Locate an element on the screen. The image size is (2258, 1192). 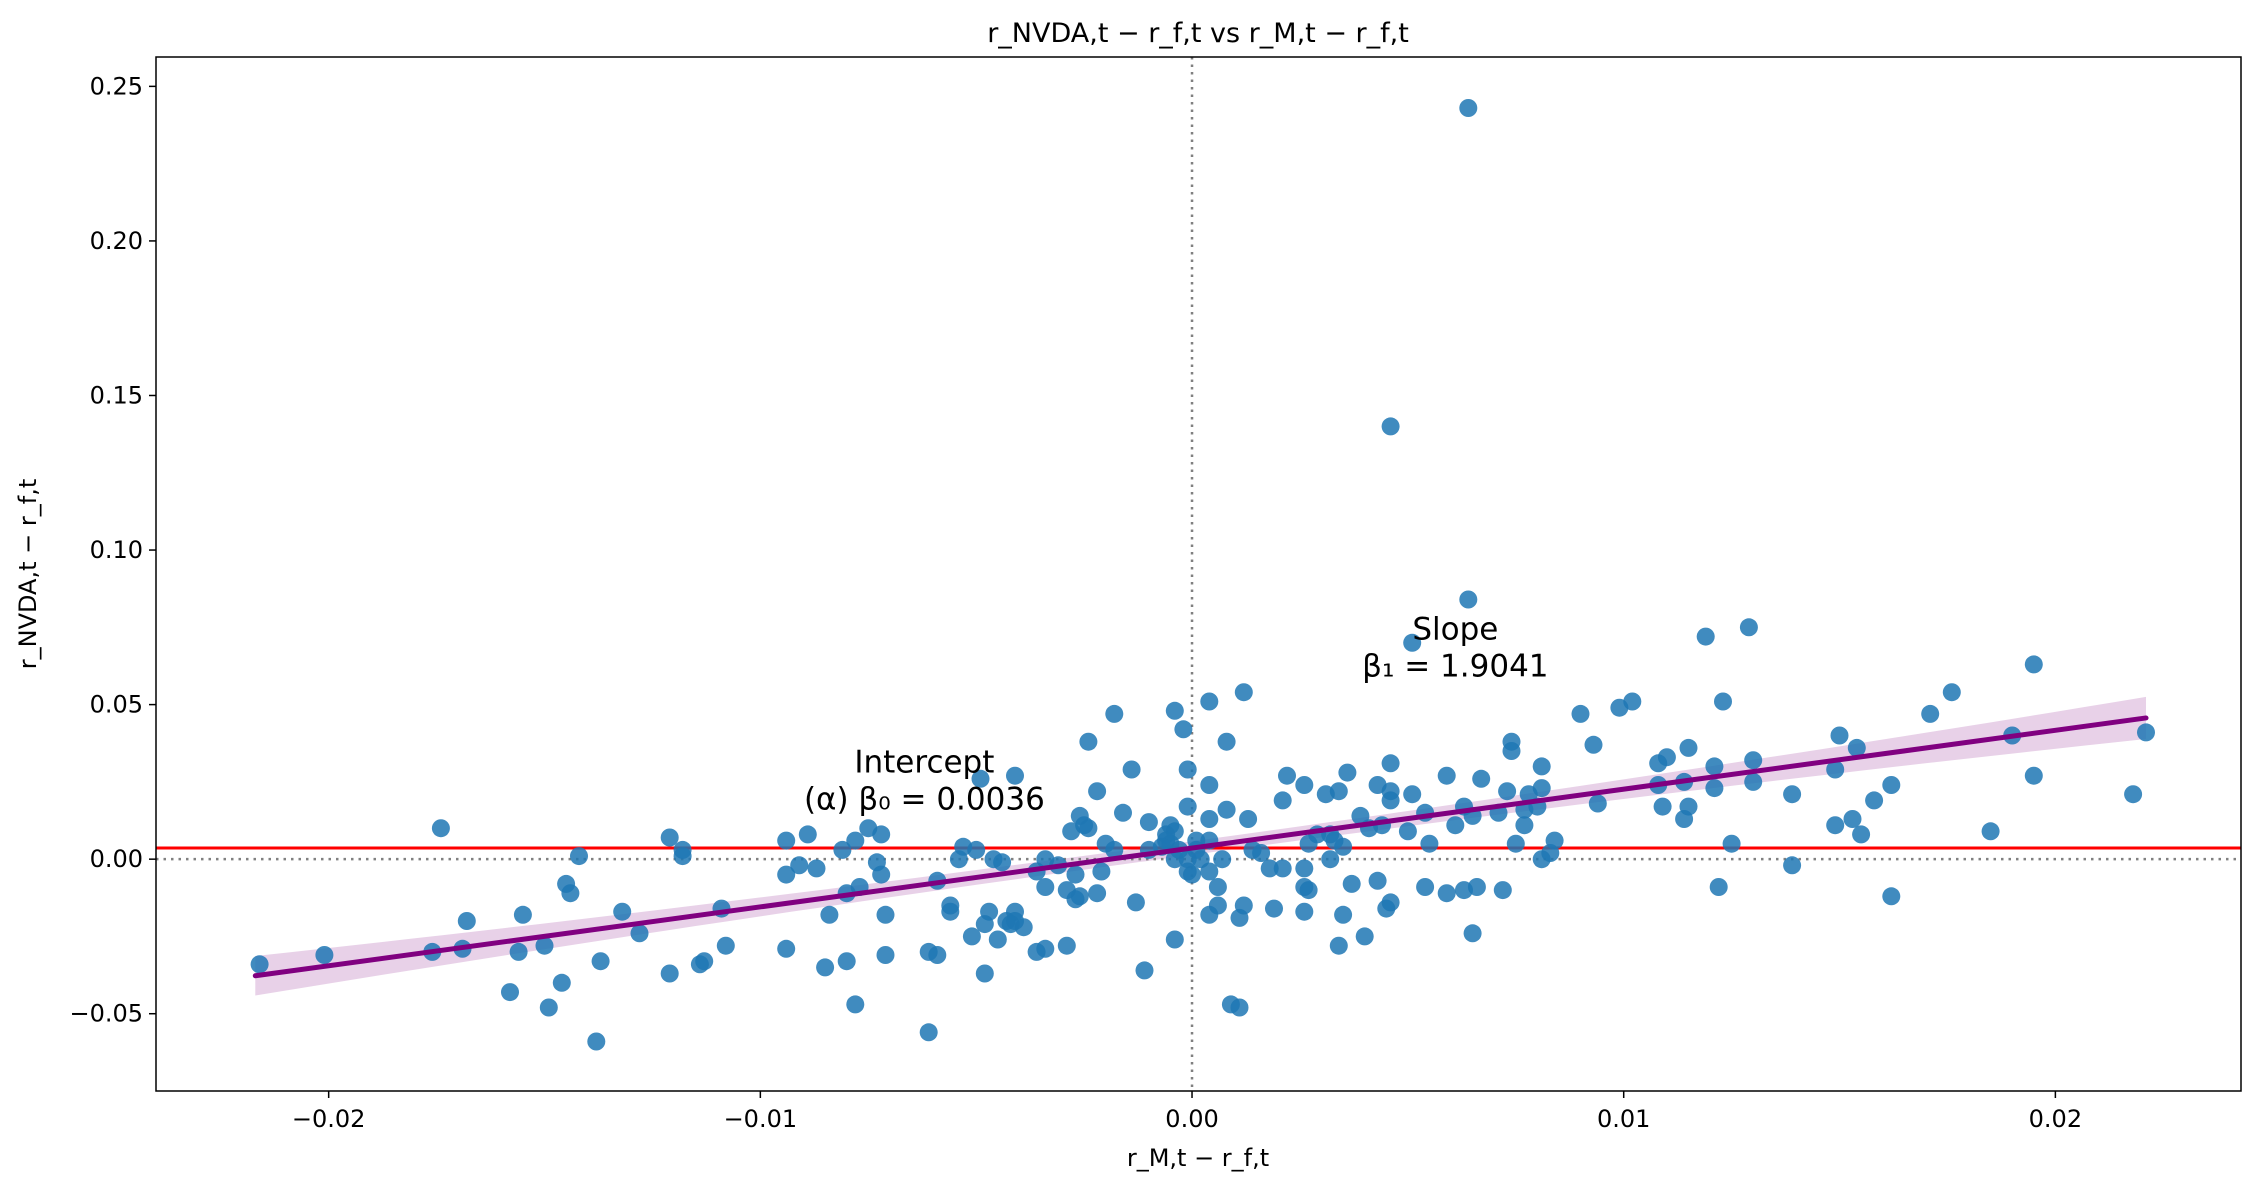
slope-annotation-title: Slope is located at coordinates (1455, 630).